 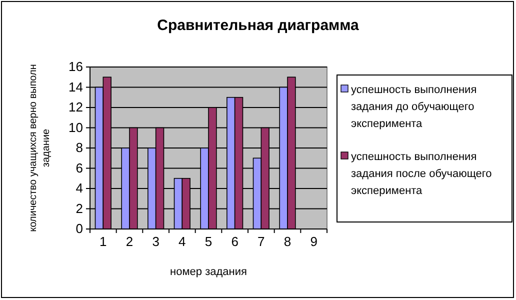 I want to click on legend-label: успешность выполнения задания после обучающего эксперимента, so click(x=421, y=174).